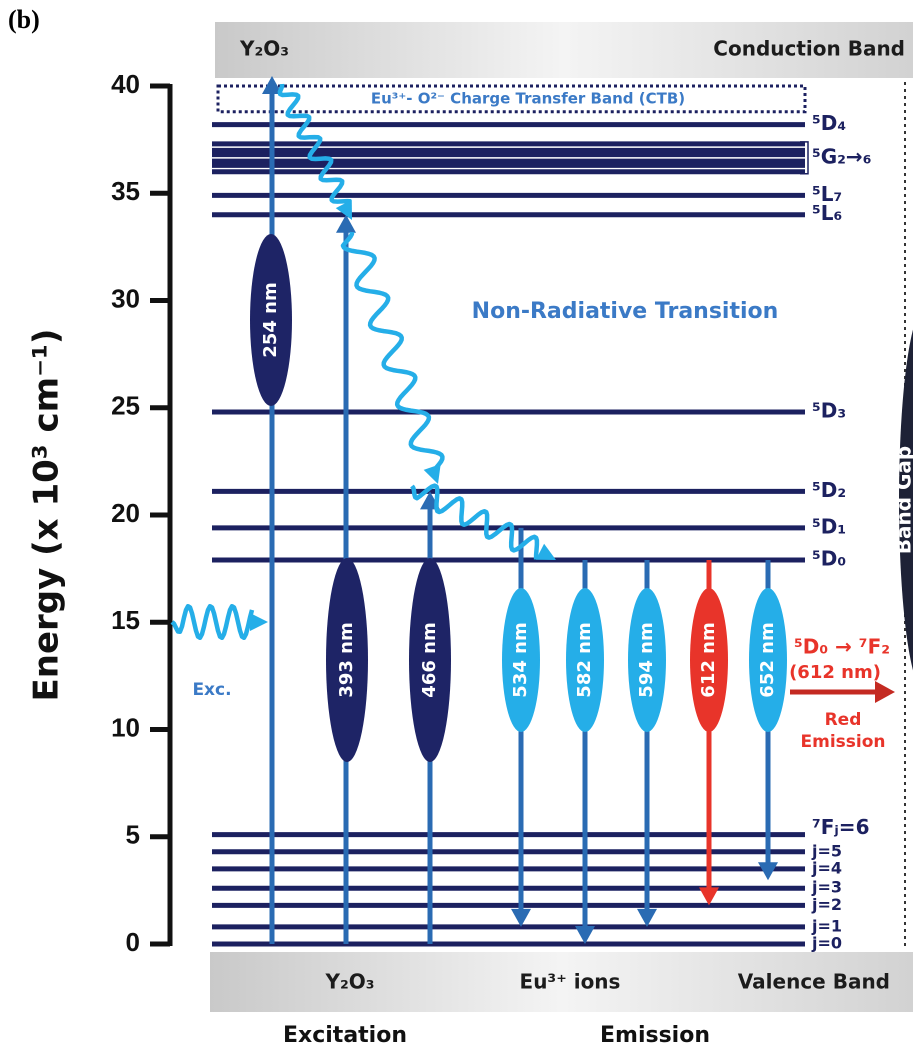 The height and width of the screenshot is (1050, 913). Describe the element at coordinates (829, 526) in the screenshot. I see `level-label: ⁵D₁` at that location.